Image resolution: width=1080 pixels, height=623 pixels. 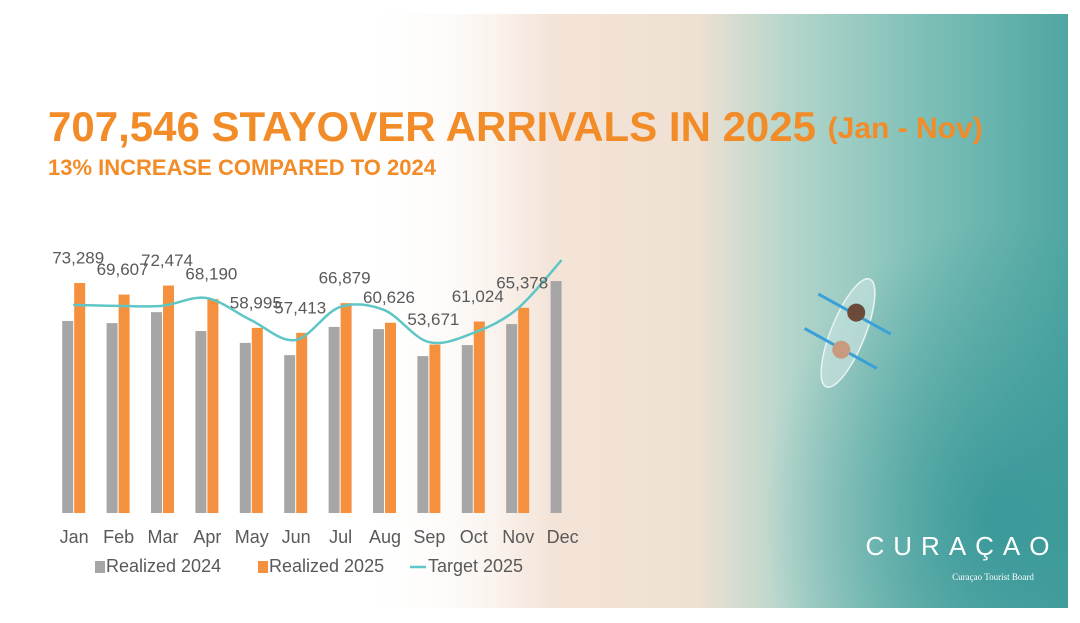 What do you see at coordinates (123, 269) in the screenshot?
I see `data-label: 69,607` at bounding box center [123, 269].